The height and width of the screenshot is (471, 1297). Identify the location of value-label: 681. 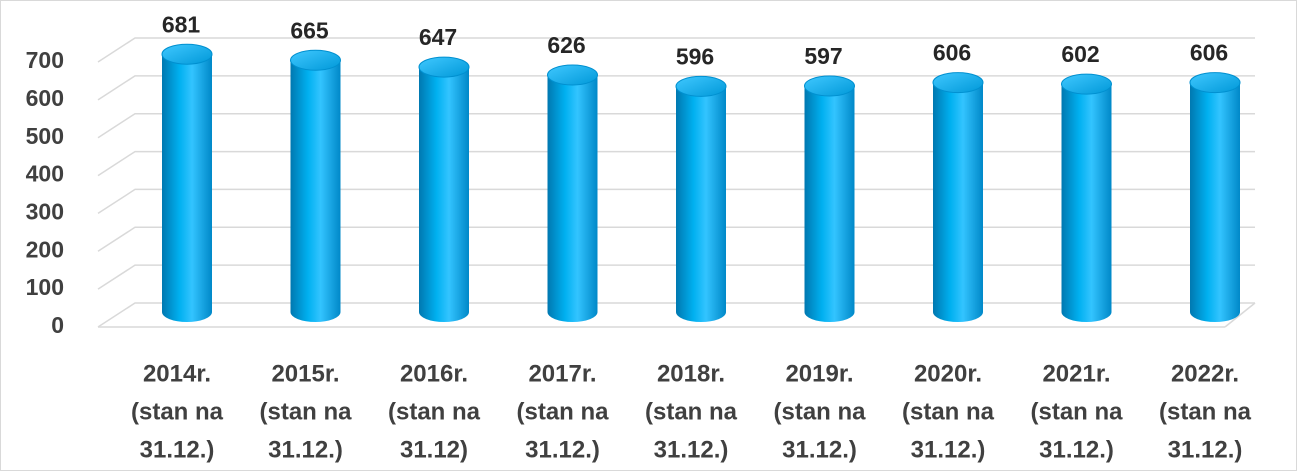
(181, 24).